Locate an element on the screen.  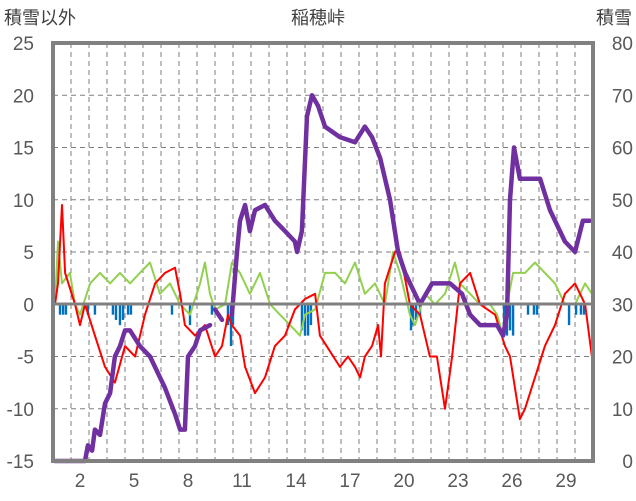
x-tick-label: 17 is located at coordinates (349, 481).